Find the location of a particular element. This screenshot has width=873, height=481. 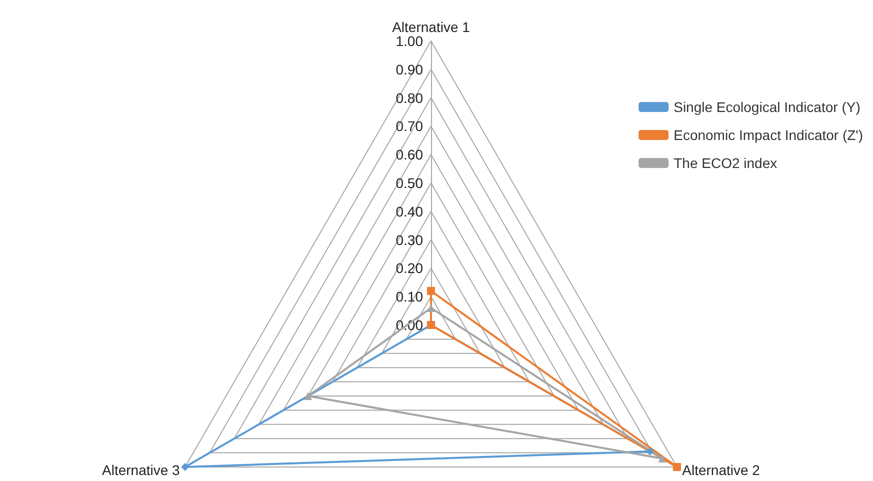

y-tick-label: 0.60 is located at coordinates (410, 154).